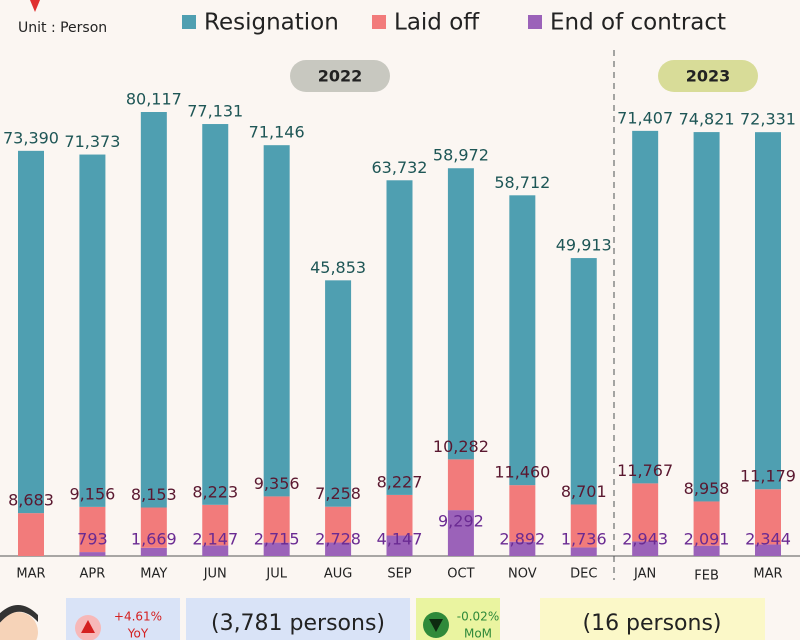 The image size is (800, 640). I want to click on value-label: 2,344, so click(768, 539).